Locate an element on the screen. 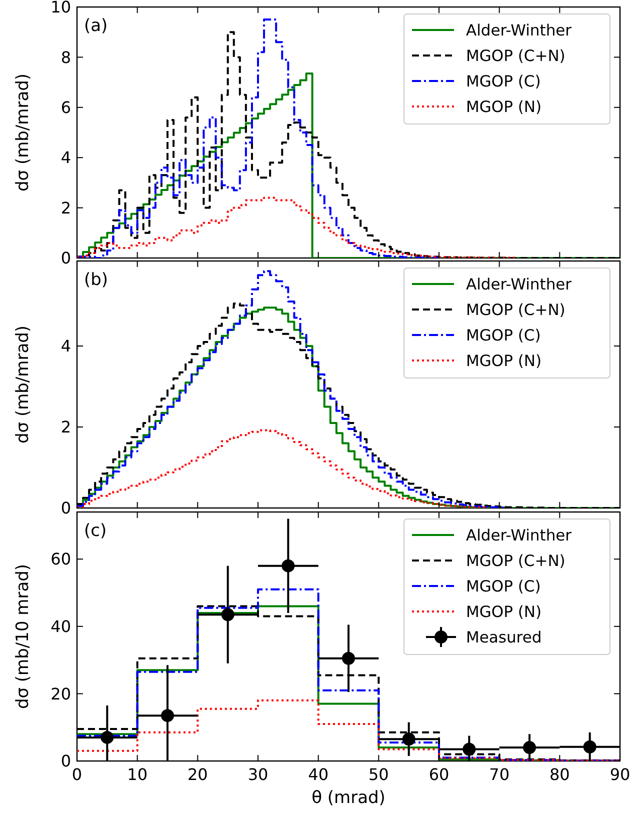 This screenshot has height=824, width=631. x-tick-label: 30 is located at coordinates (258, 774).